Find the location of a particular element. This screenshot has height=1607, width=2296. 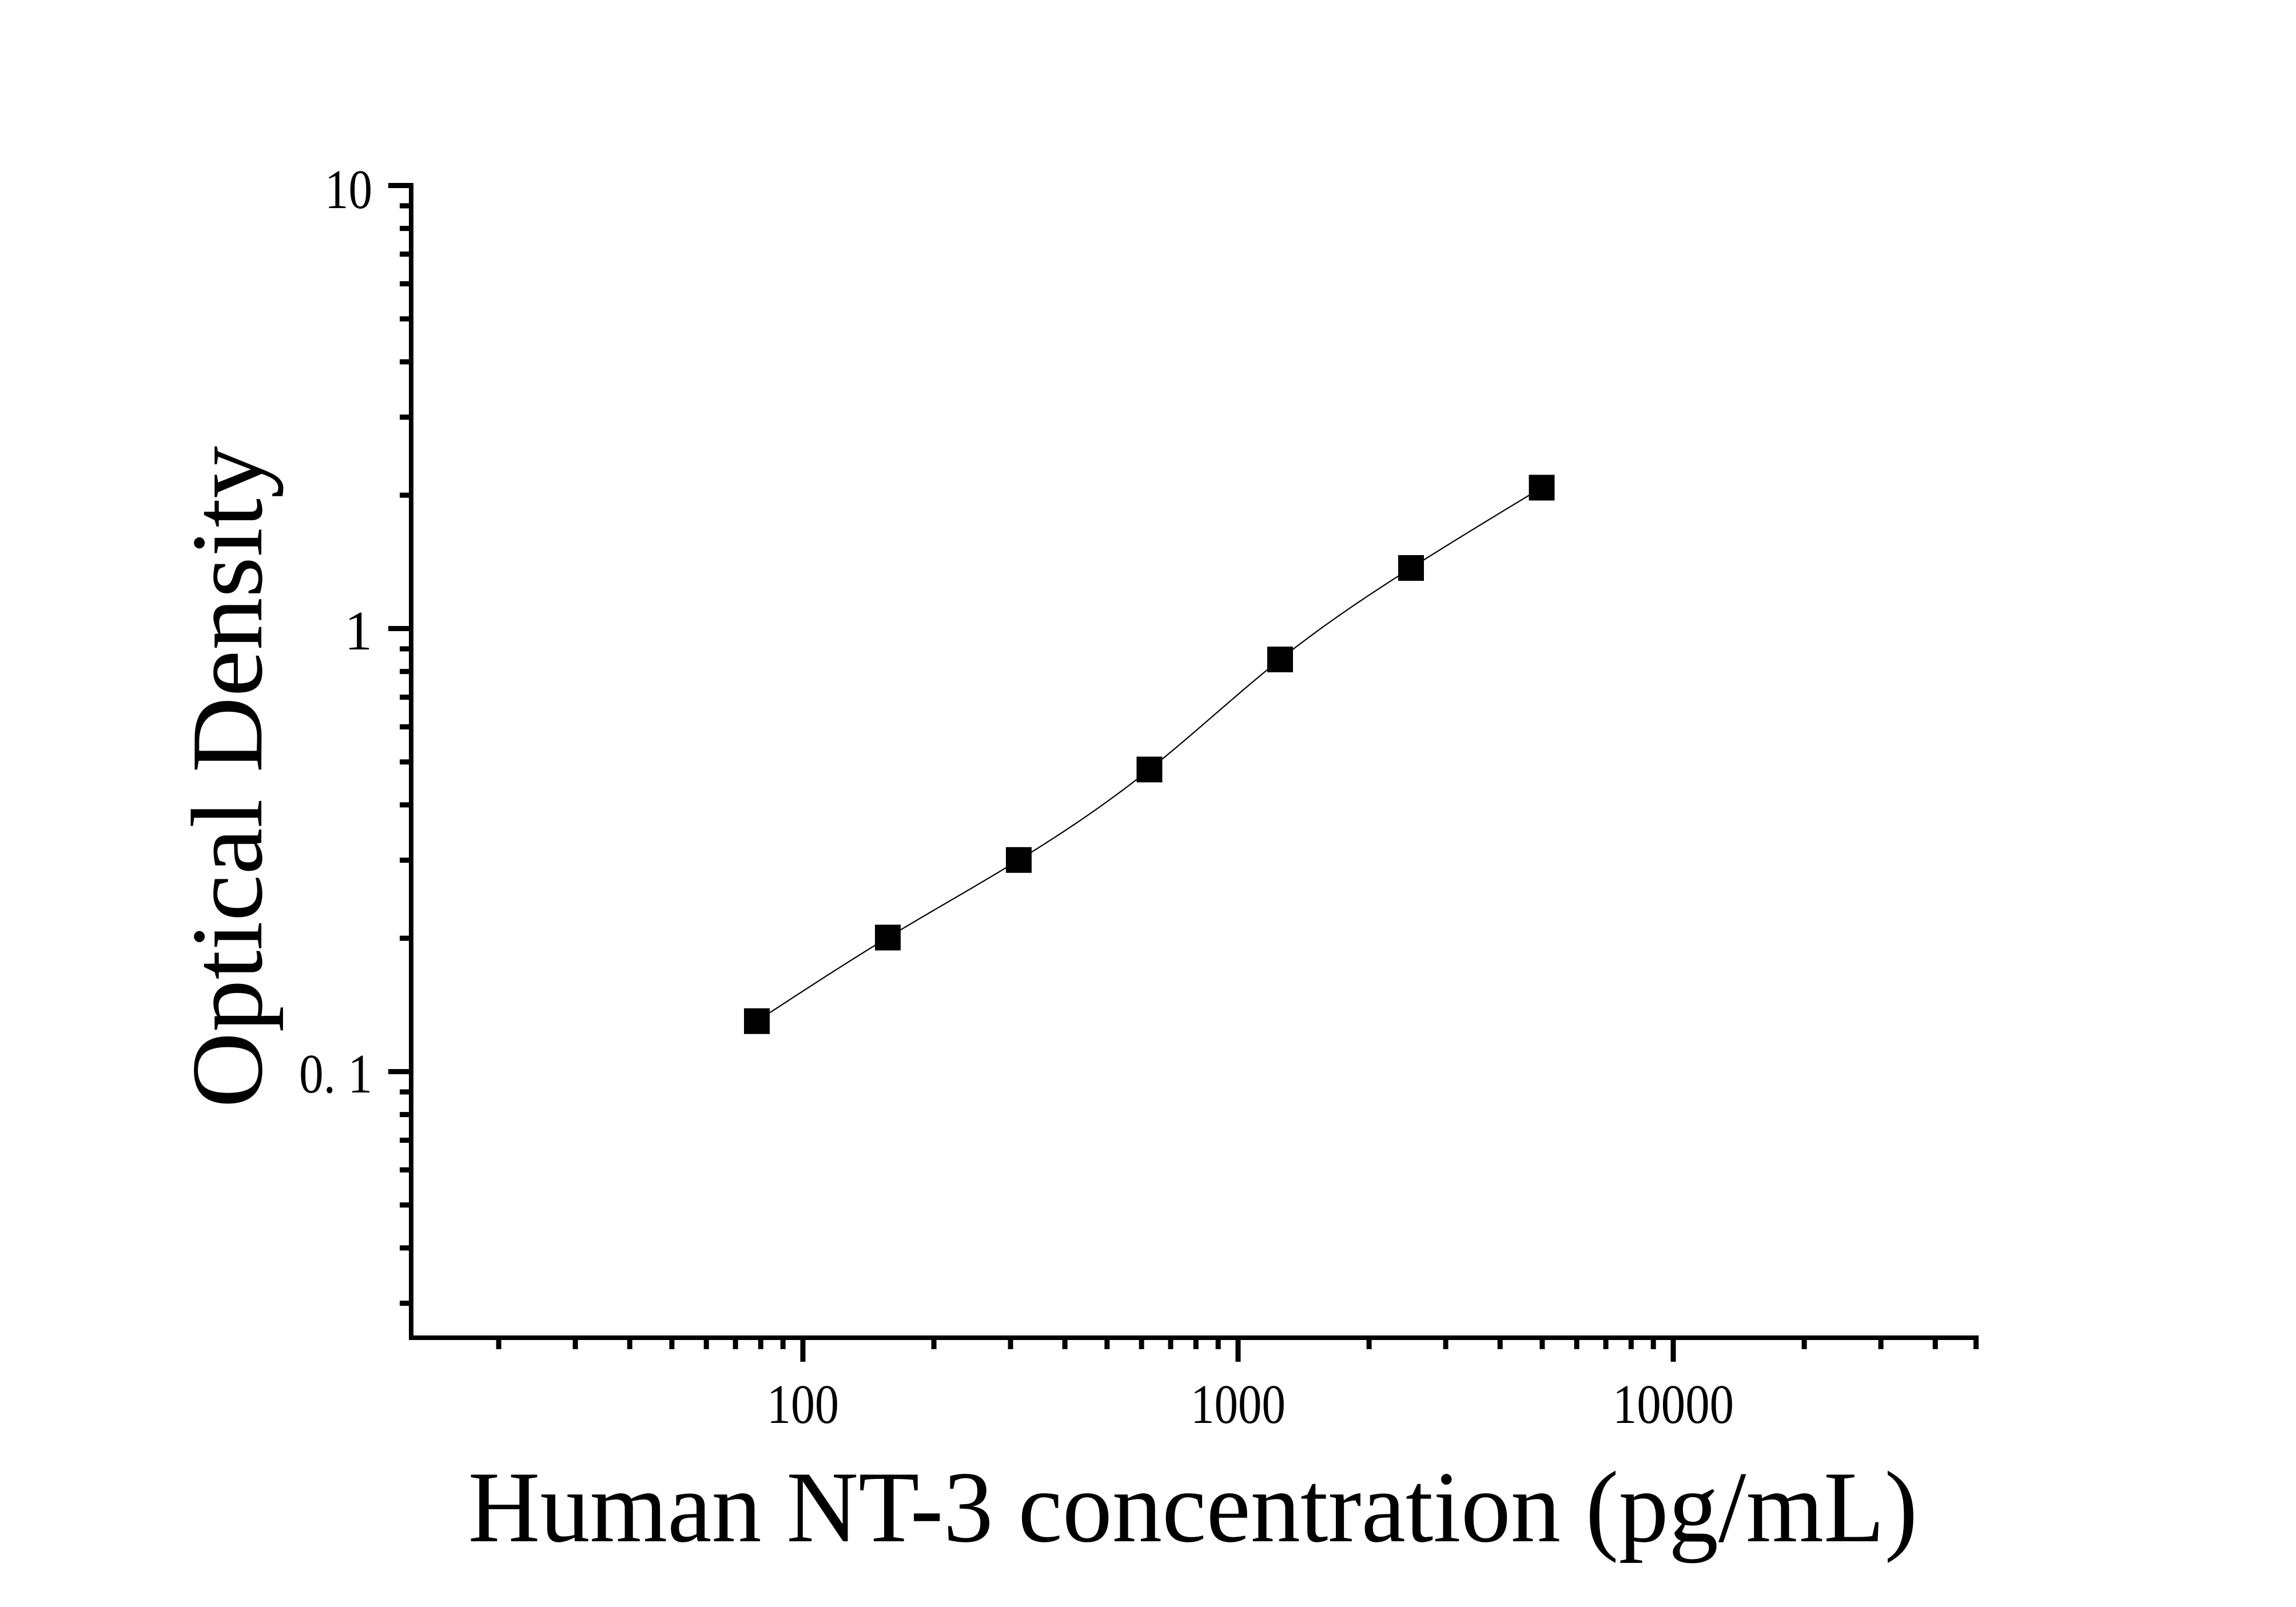

svg-text: 1000 is located at coordinates (1238, 1404).